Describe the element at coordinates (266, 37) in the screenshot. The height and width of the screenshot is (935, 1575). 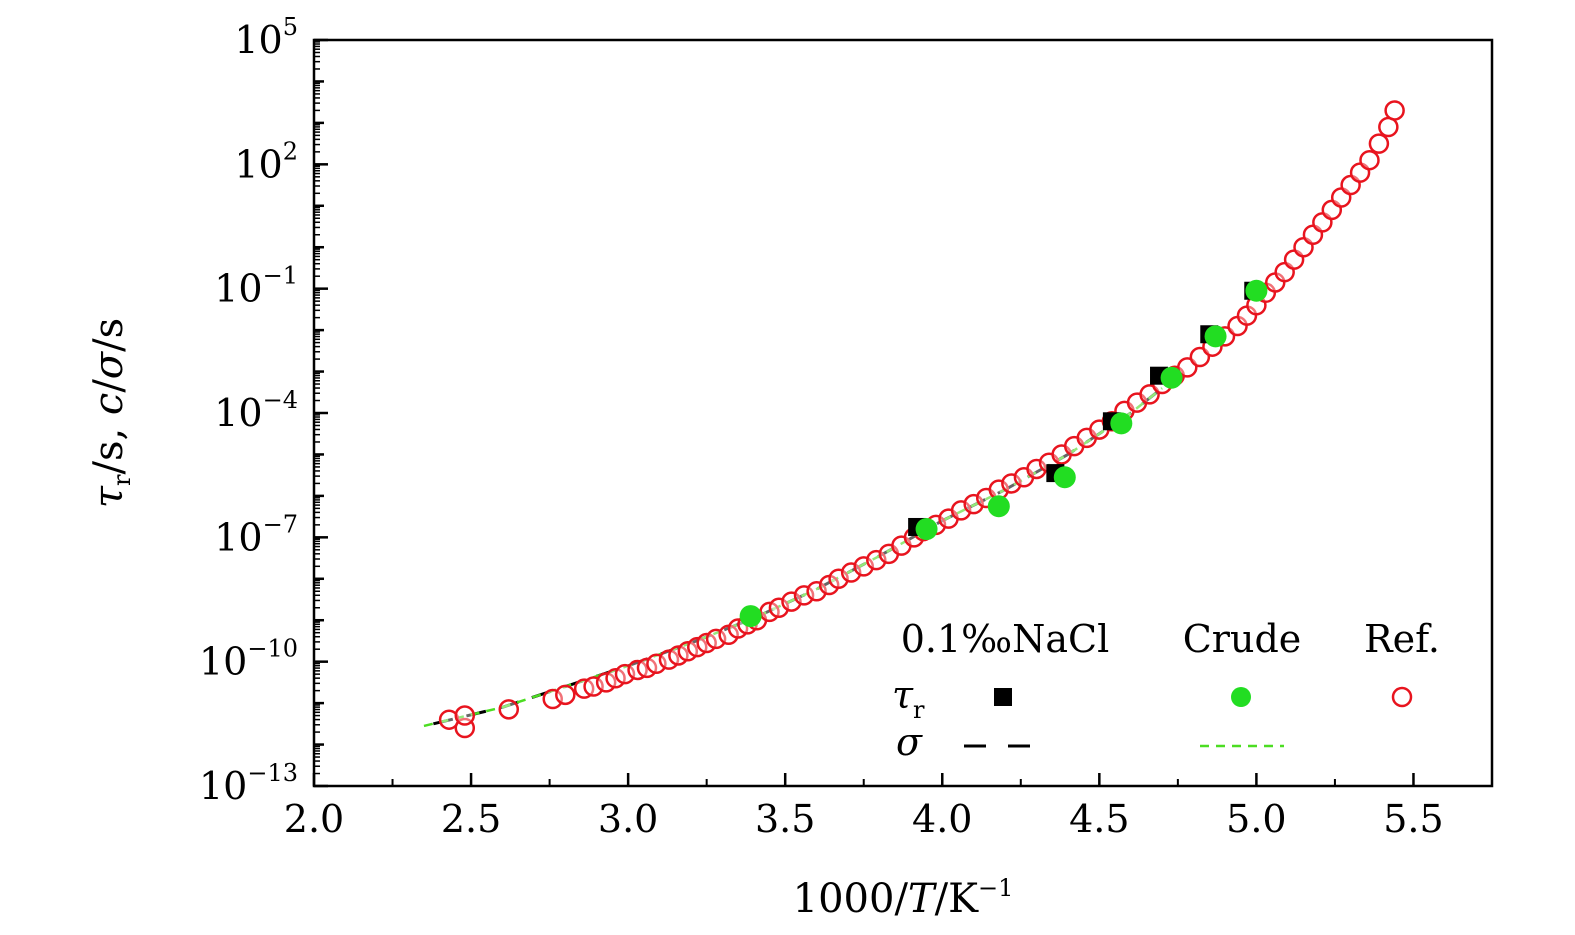
I see `y-tick-label: 10⁵` at that location.